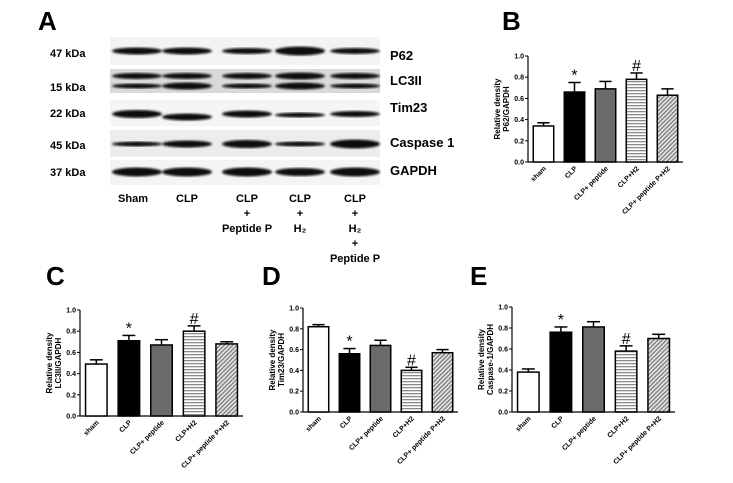  I want to click on panel-letter-c: C, so click(55, 276).